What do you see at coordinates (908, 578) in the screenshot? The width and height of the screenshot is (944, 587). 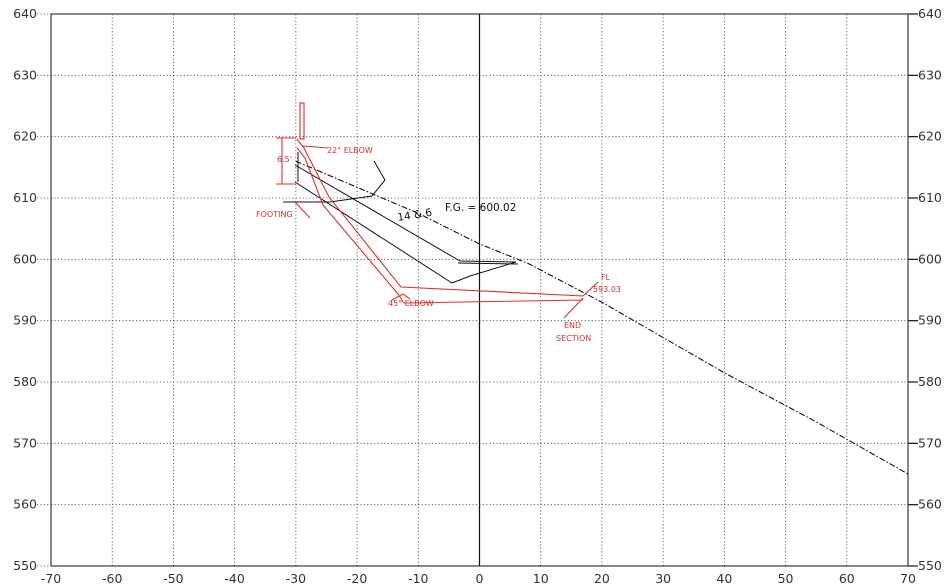 I see `x-tick-label: 70` at bounding box center [908, 578].